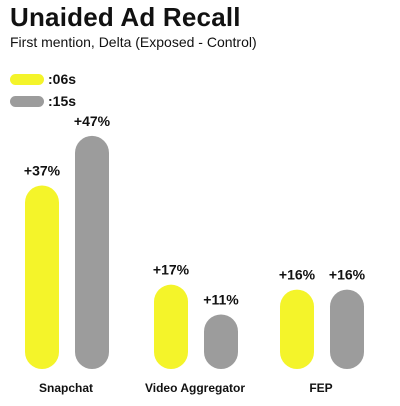 The width and height of the screenshot is (400, 406). What do you see at coordinates (62, 101) in the screenshot?
I see `legend-label-15s: :15s` at bounding box center [62, 101].